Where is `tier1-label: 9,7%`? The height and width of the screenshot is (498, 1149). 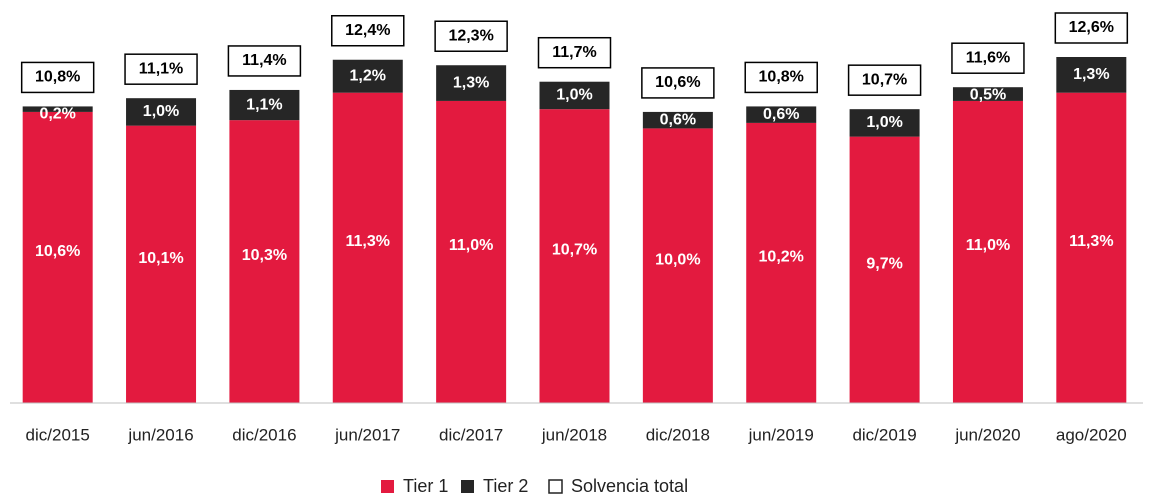 tier1-label: 9,7% is located at coordinates (884, 264).